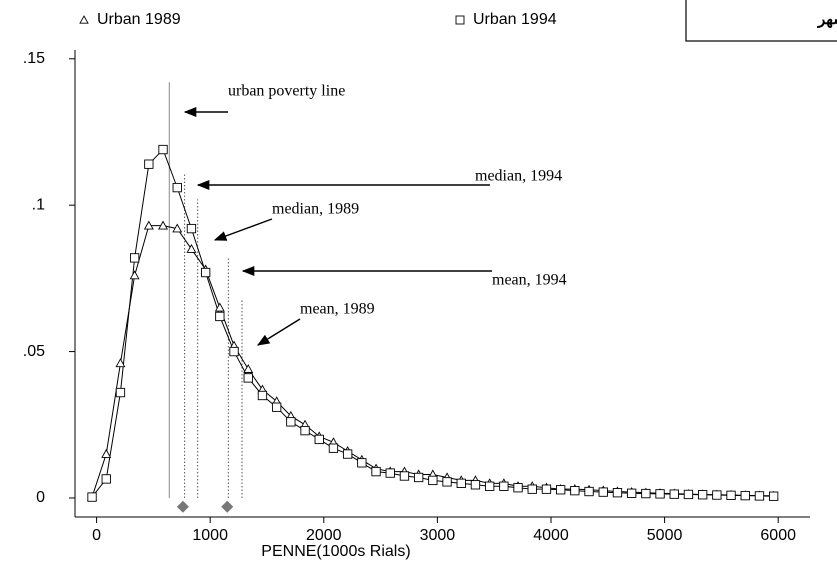 The height and width of the screenshot is (567, 837). What do you see at coordinates (286, 91) in the screenshot?
I see `annotation: urban poverty line` at bounding box center [286, 91].